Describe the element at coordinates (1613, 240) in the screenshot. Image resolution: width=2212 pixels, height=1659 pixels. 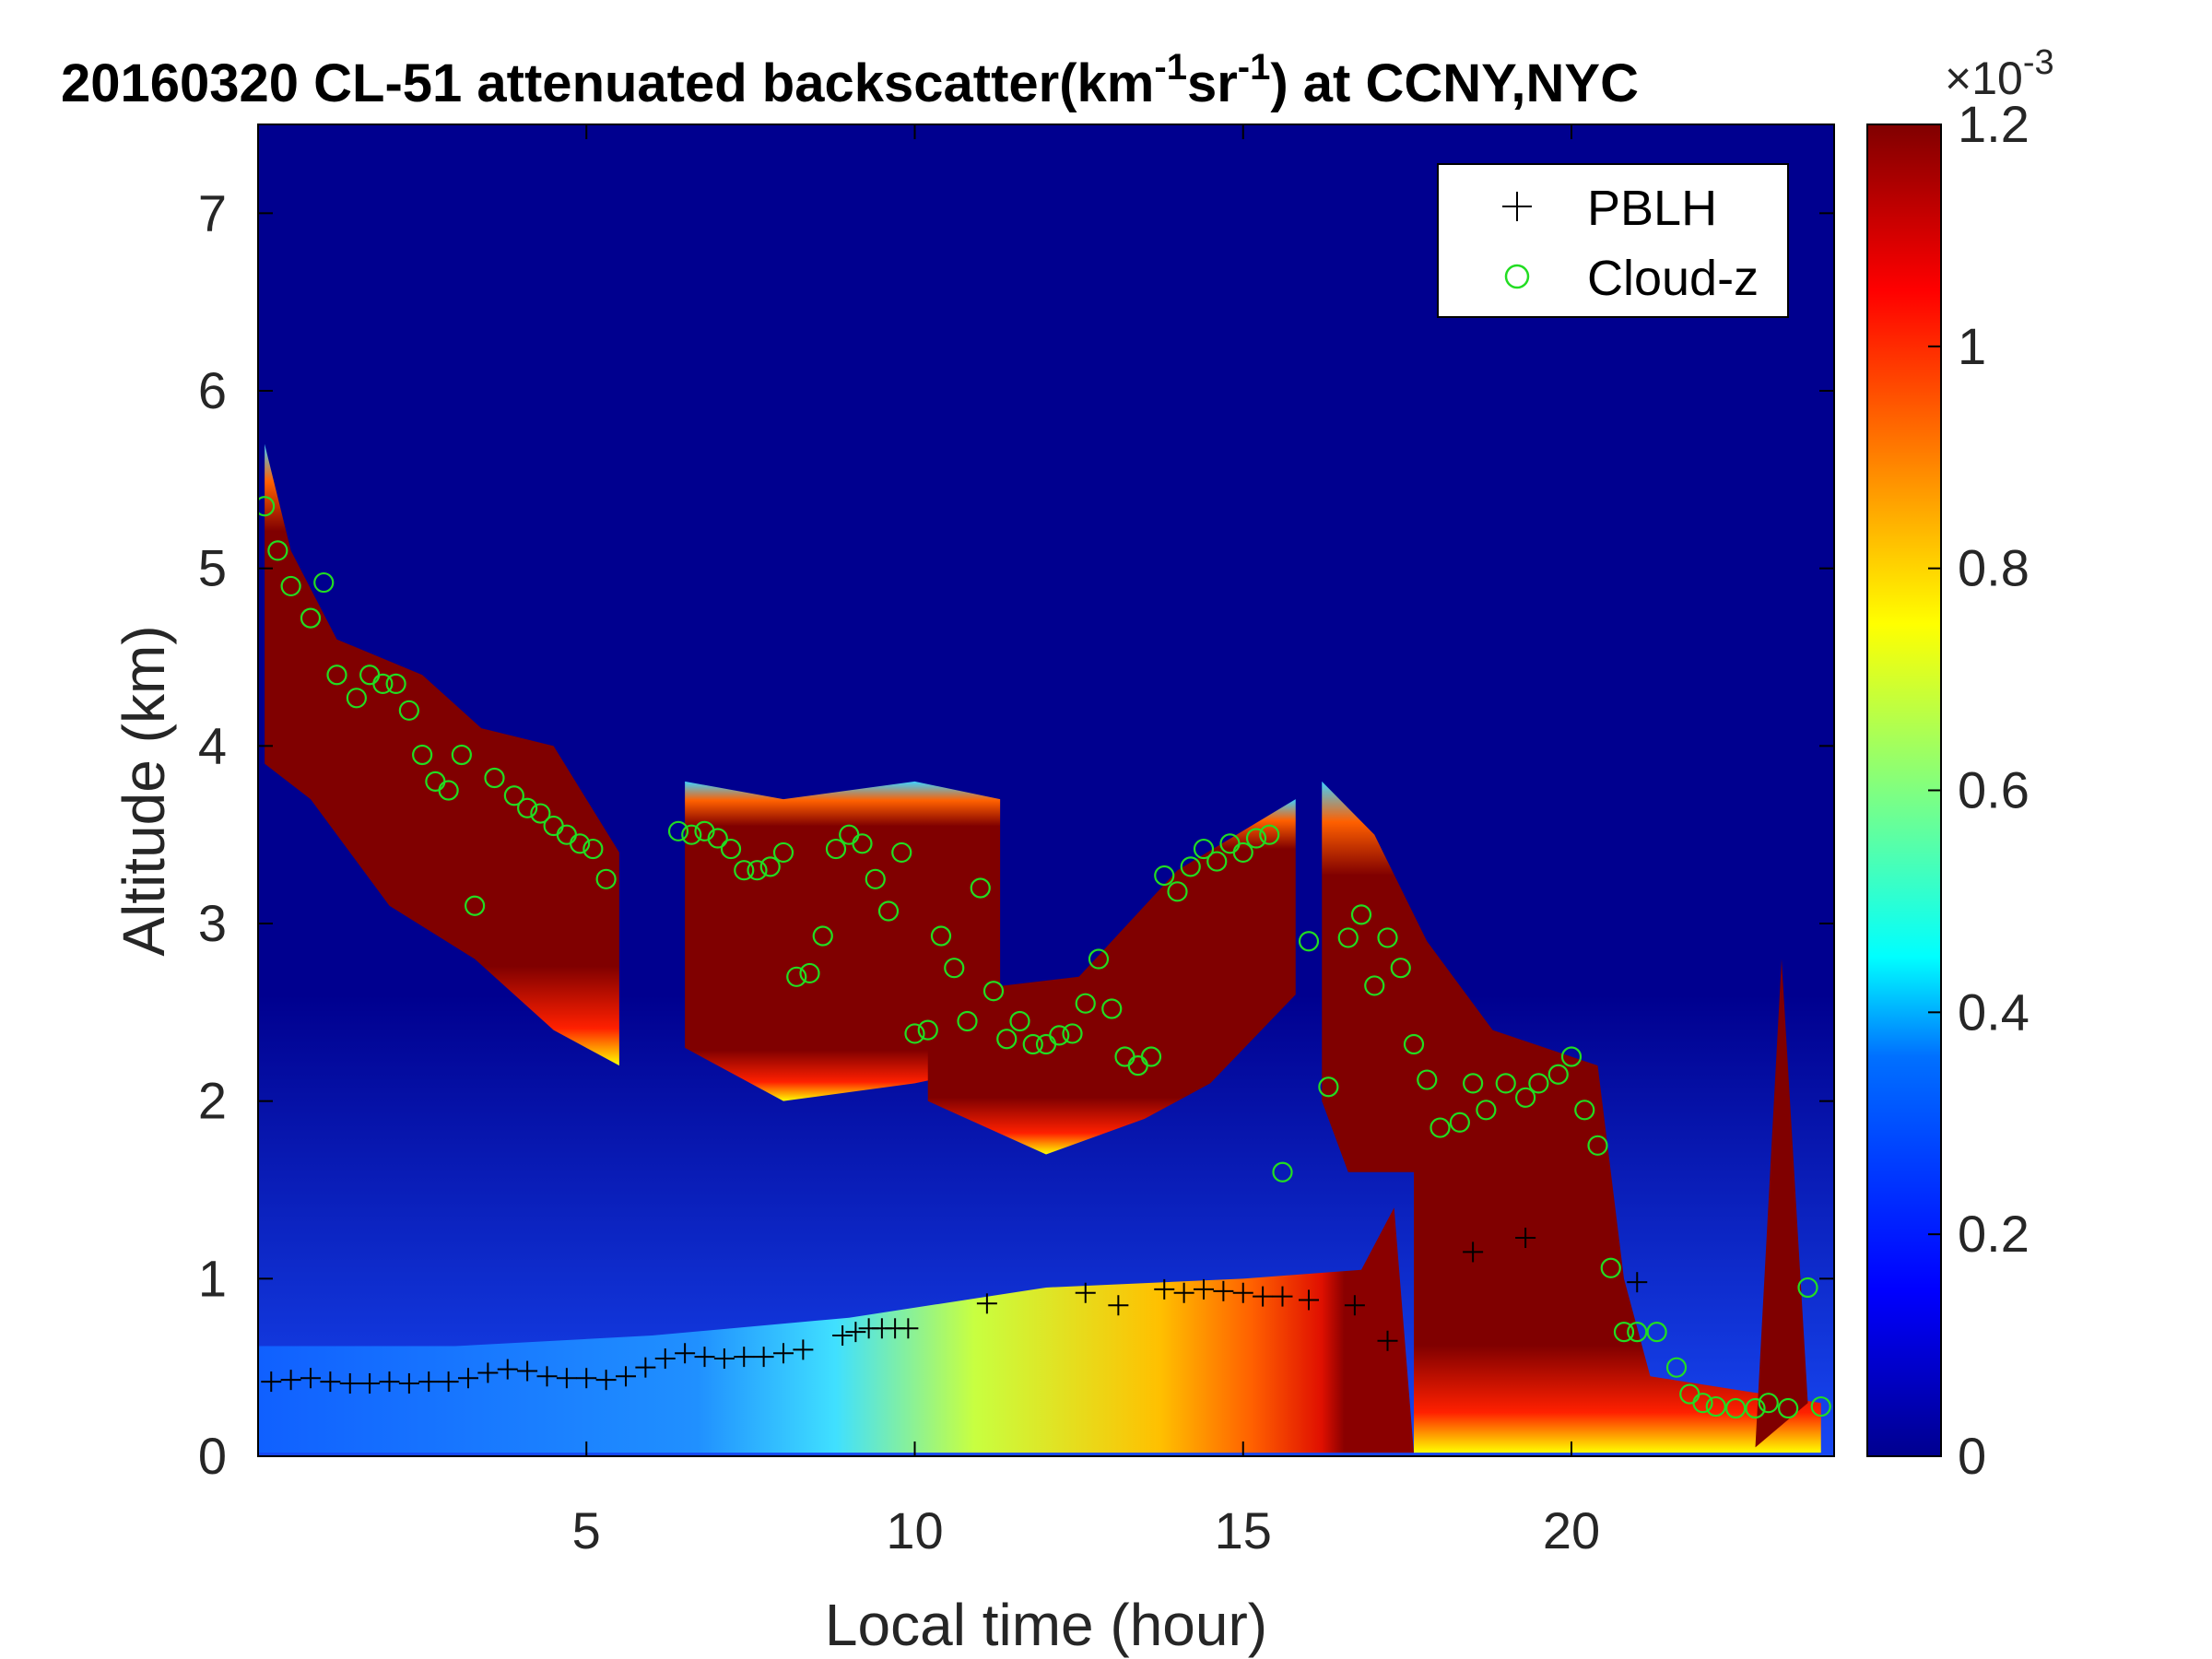
I see `legend-box` at that location.